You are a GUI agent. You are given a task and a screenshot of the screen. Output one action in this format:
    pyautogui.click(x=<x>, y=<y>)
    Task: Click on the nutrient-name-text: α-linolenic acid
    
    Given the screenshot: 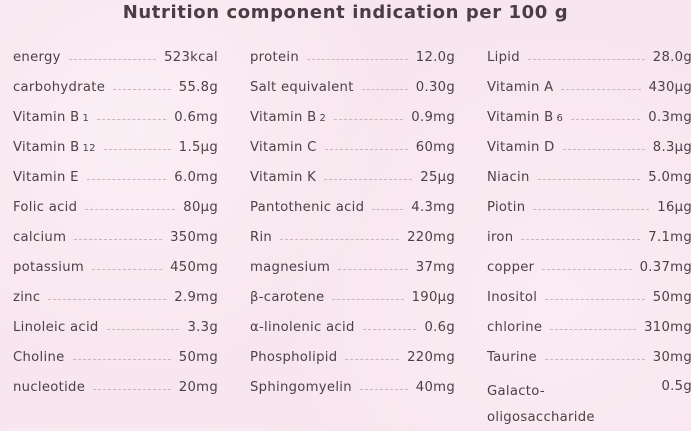 What is the action you would take?
    pyautogui.click(x=302, y=327)
    